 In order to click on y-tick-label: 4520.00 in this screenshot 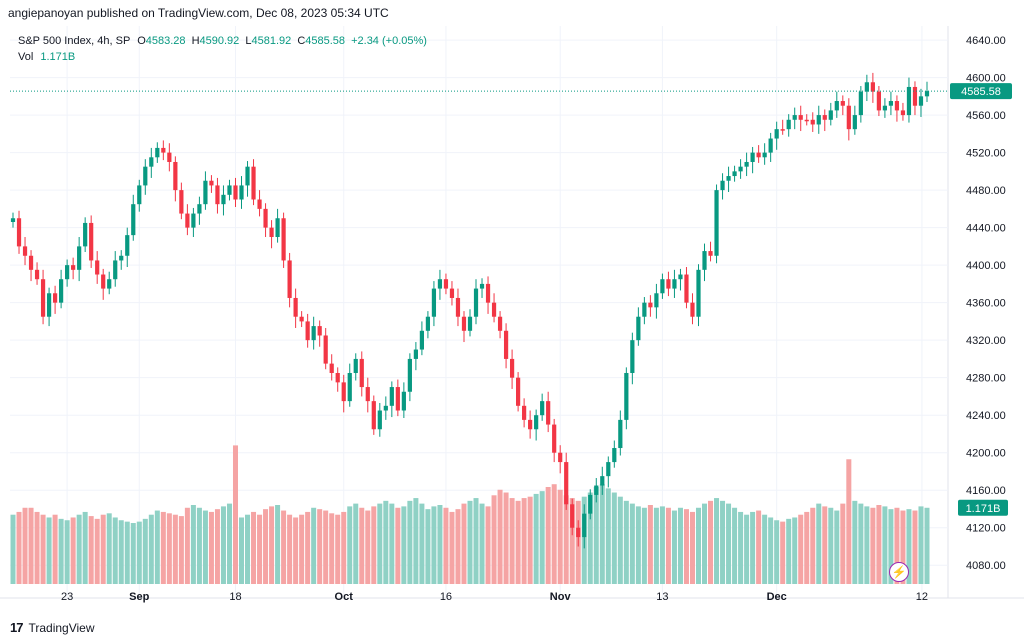, I will do `click(986, 154)`.